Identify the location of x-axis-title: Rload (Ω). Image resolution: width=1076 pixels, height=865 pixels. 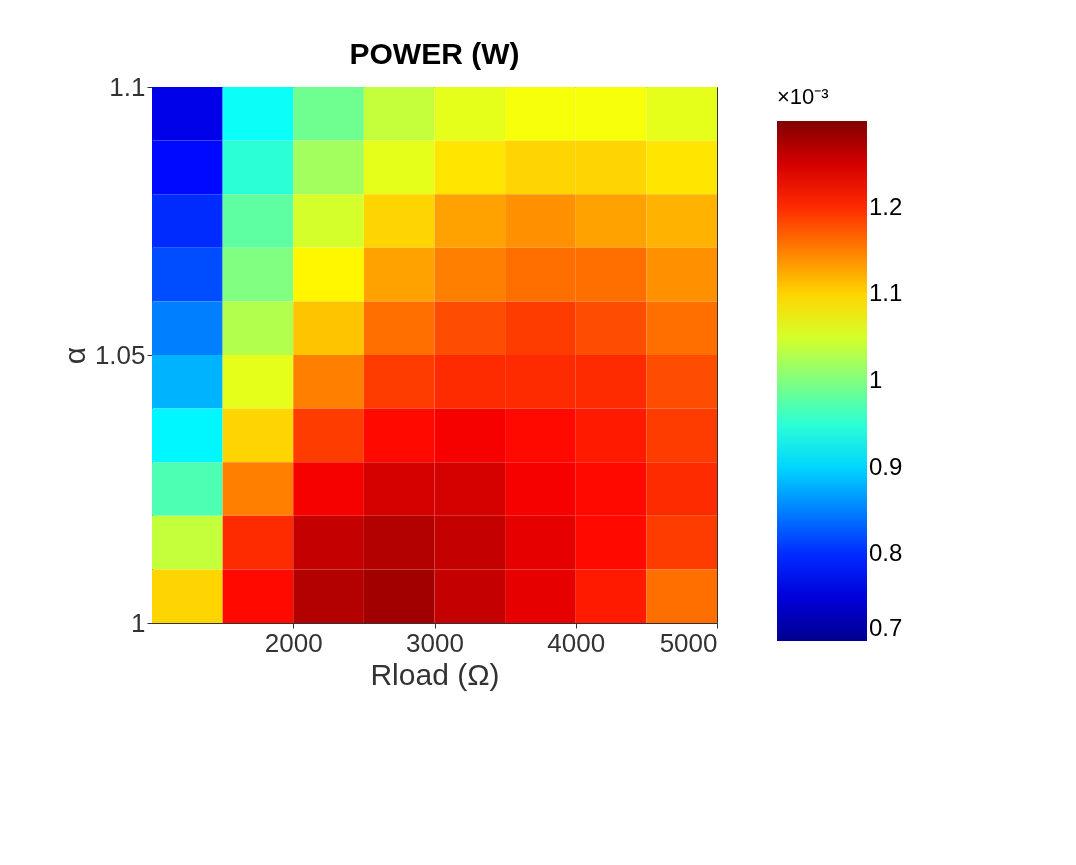
(435, 674).